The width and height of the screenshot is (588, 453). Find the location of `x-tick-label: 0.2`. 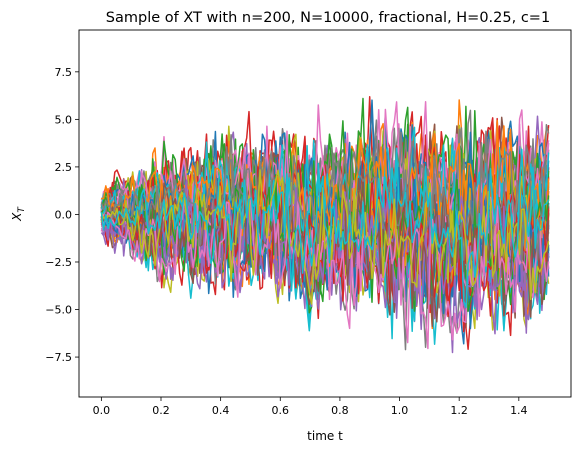

x-tick-label: 0.2 is located at coordinates (161, 410).